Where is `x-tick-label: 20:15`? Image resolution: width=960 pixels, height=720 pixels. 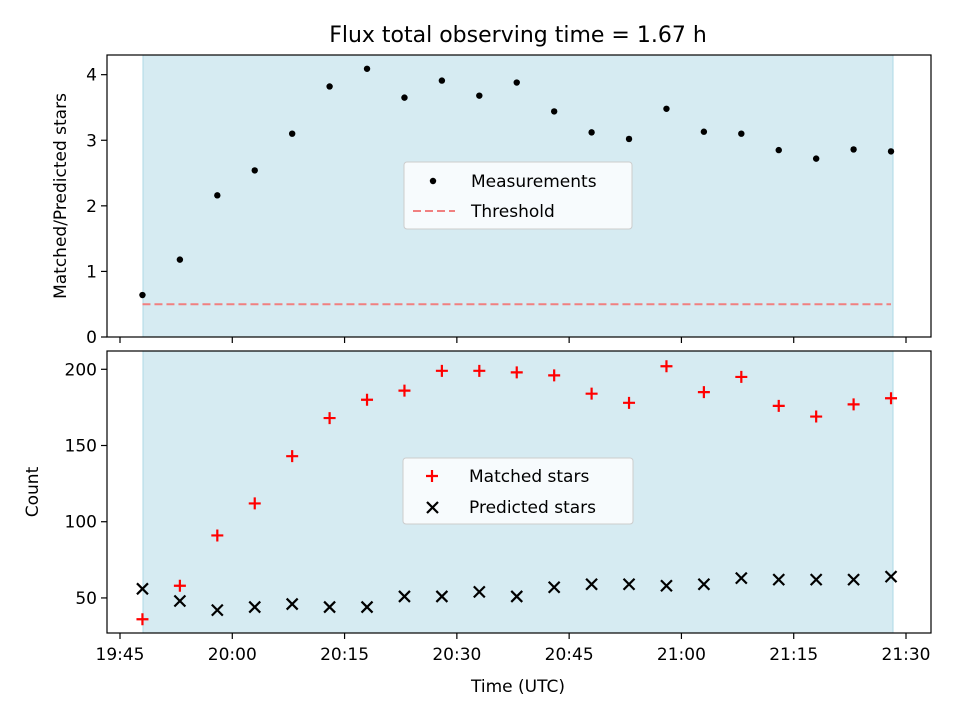 x-tick-label: 20:15 is located at coordinates (344, 655).